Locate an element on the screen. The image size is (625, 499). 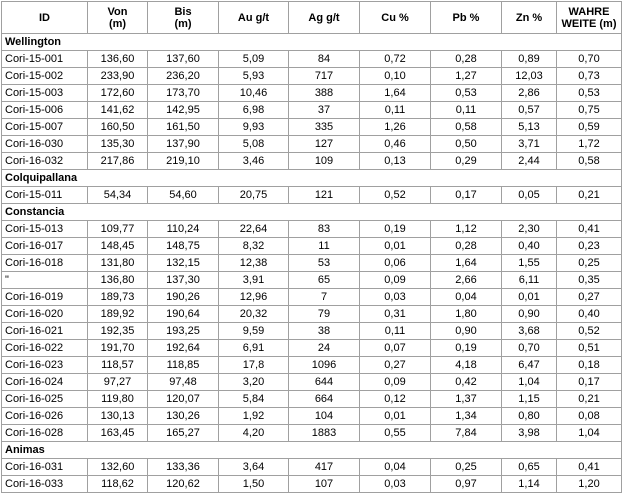
header-cell: ID is located at coordinates (44, 17).